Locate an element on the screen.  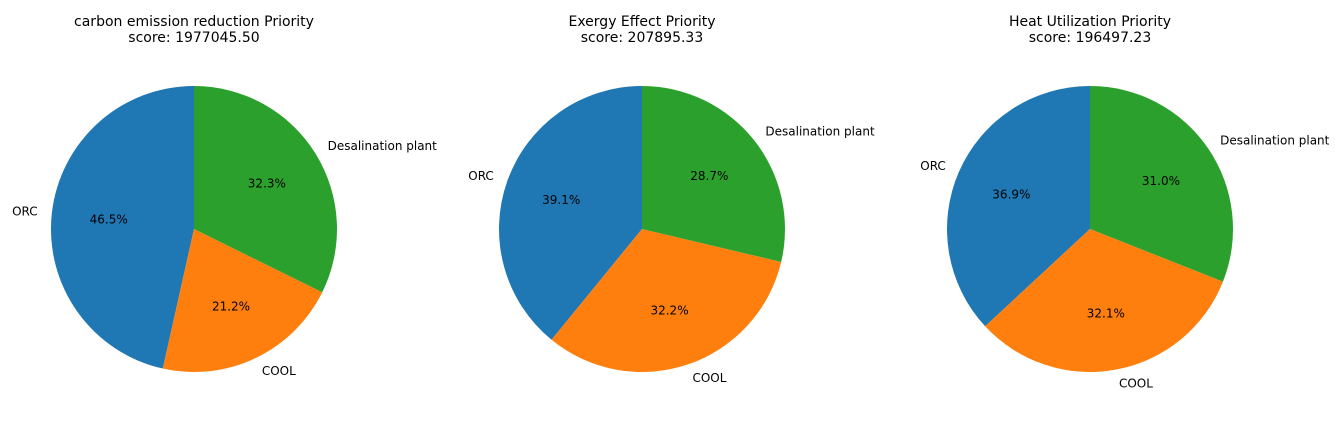
slice-percent-label: 32.3% is located at coordinates (267, 184).